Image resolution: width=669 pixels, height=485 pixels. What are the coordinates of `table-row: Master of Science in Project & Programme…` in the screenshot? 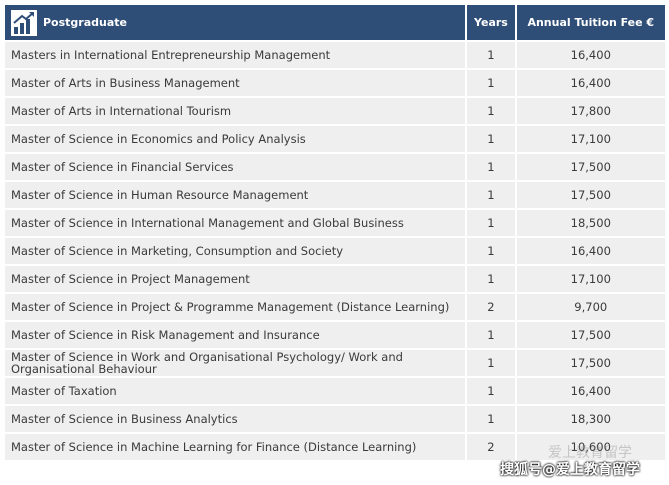 It's located at (335, 307).